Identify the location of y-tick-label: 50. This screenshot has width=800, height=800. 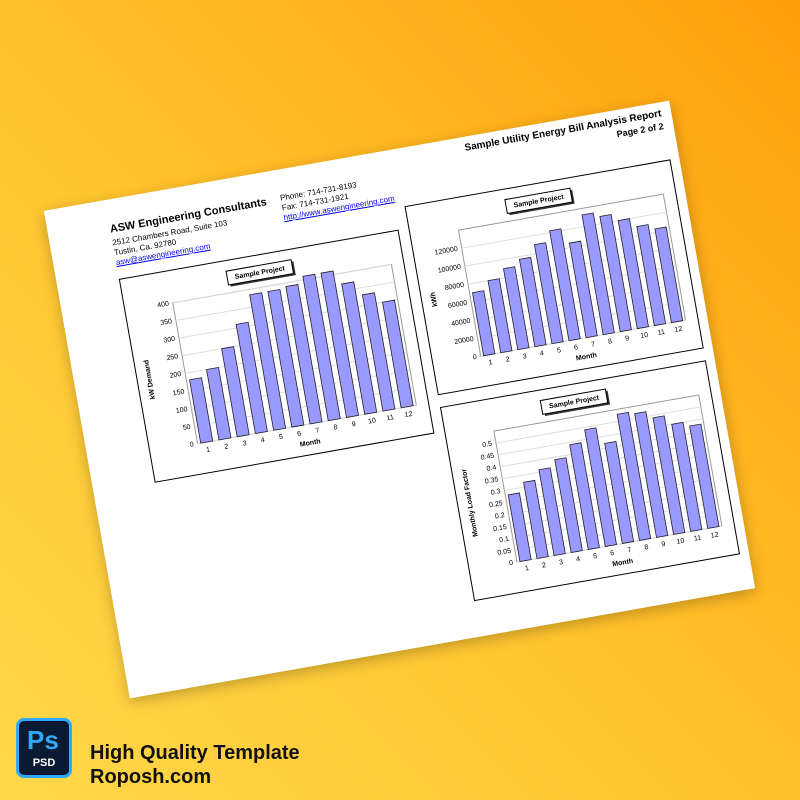
(186, 428).